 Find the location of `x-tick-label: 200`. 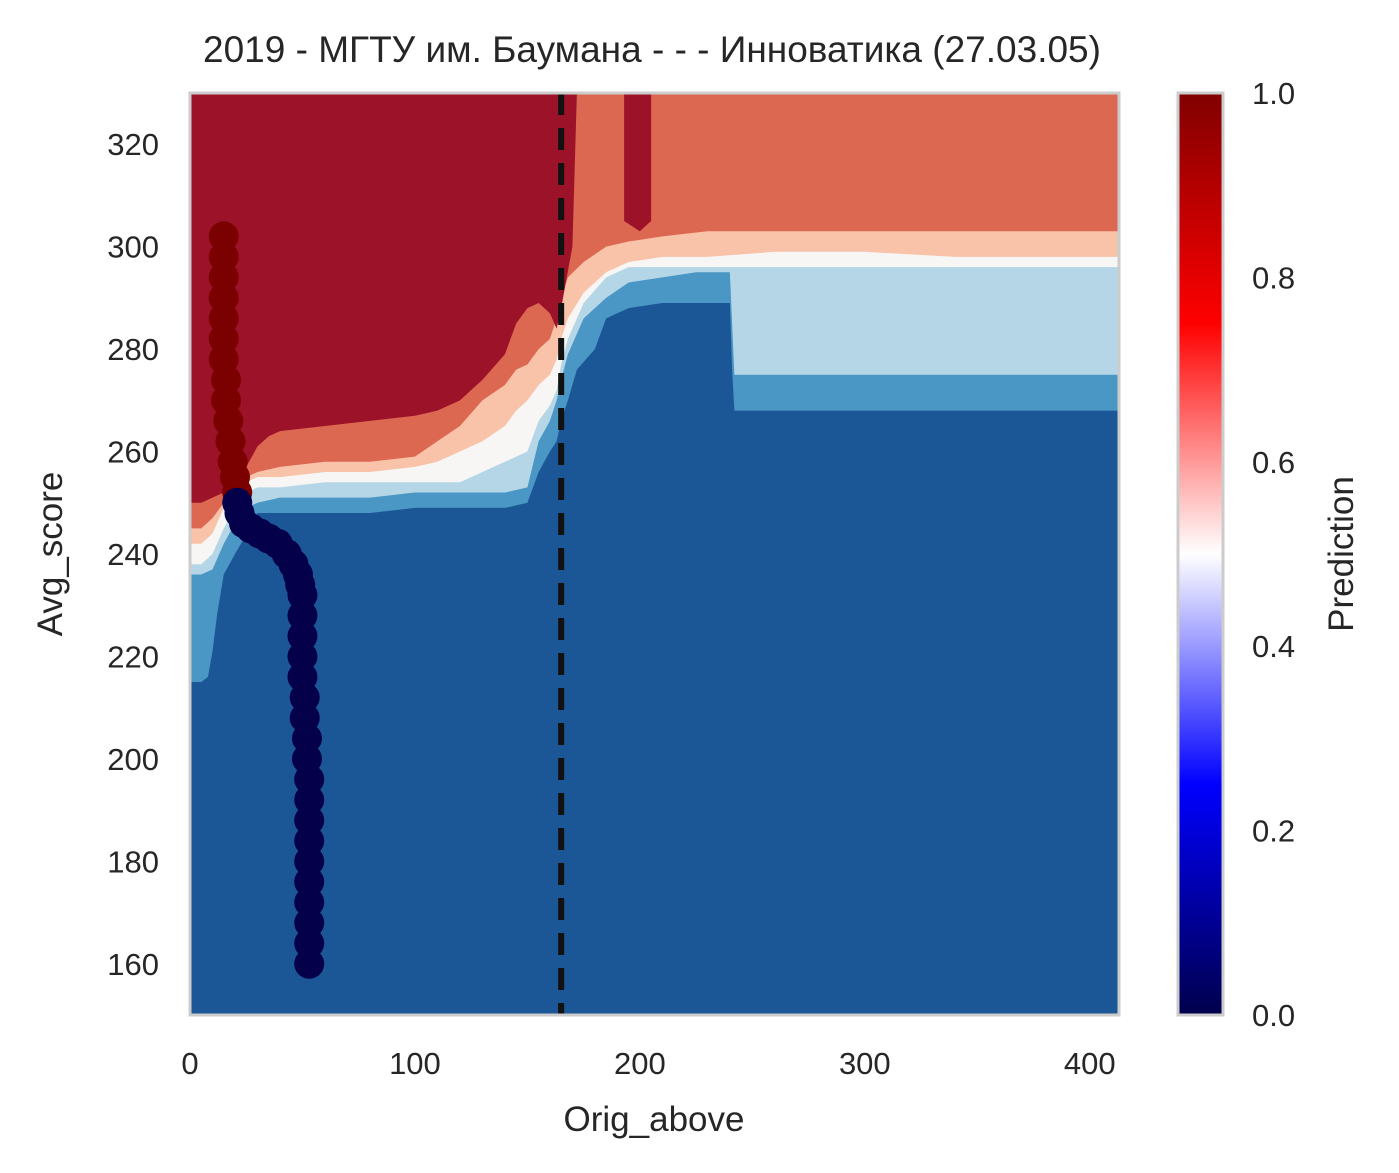

x-tick-label: 200 is located at coordinates (640, 1063).